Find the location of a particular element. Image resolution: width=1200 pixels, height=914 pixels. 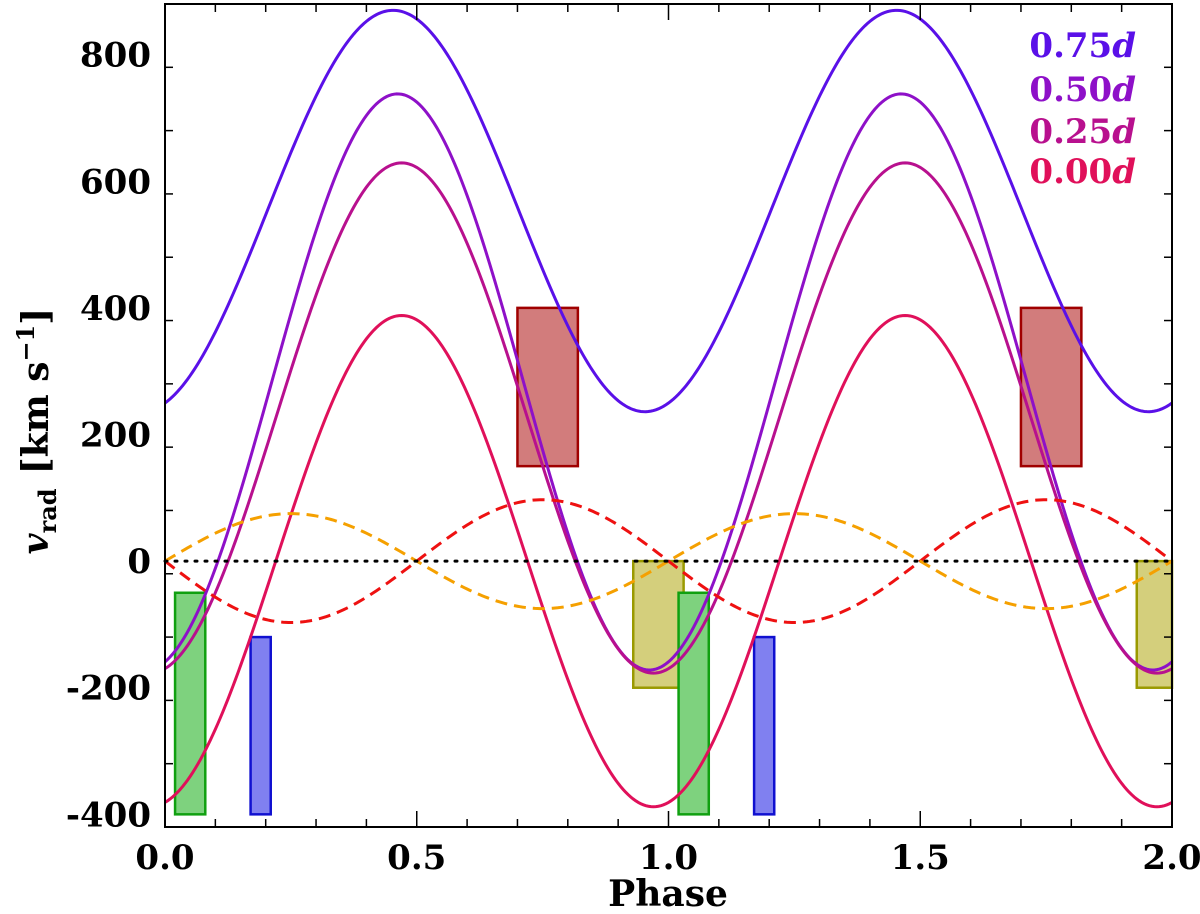

green-box is located at coordinates (190, 703).